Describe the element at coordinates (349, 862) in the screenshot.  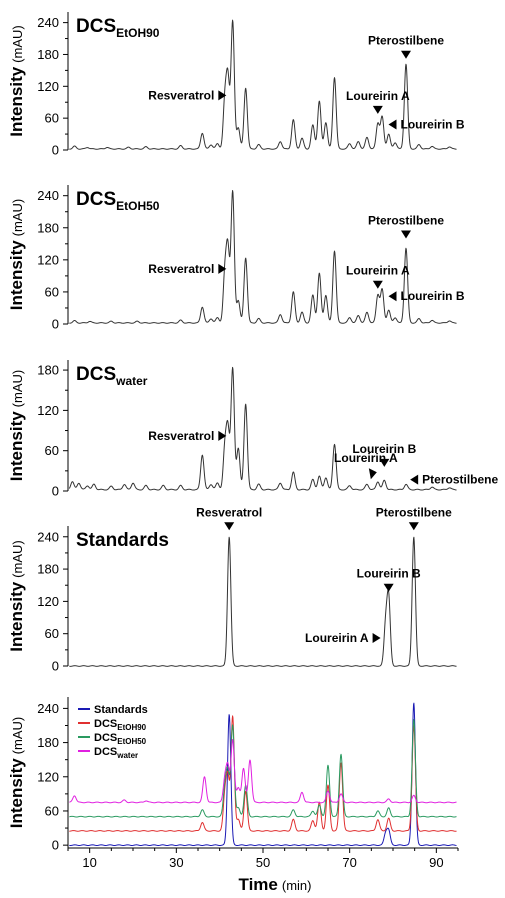
I see `x-tick-label: 70` at that location.